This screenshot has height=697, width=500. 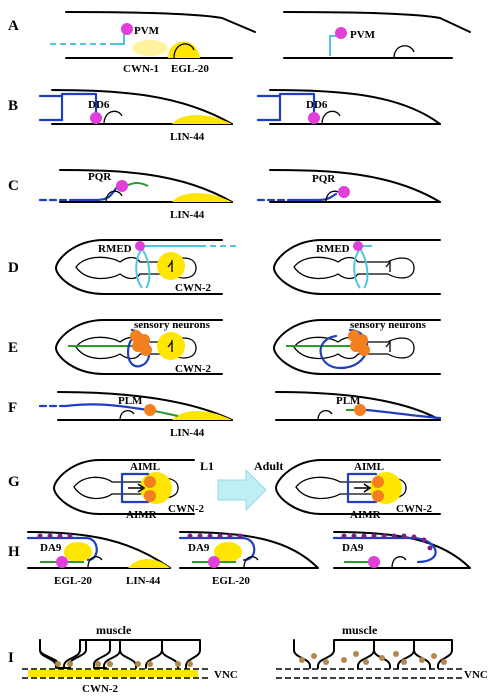 What do you see at coordinates (13, 268) in the screenshot?
I see `panel-letter-d: D` at bounding box center [13, 268].